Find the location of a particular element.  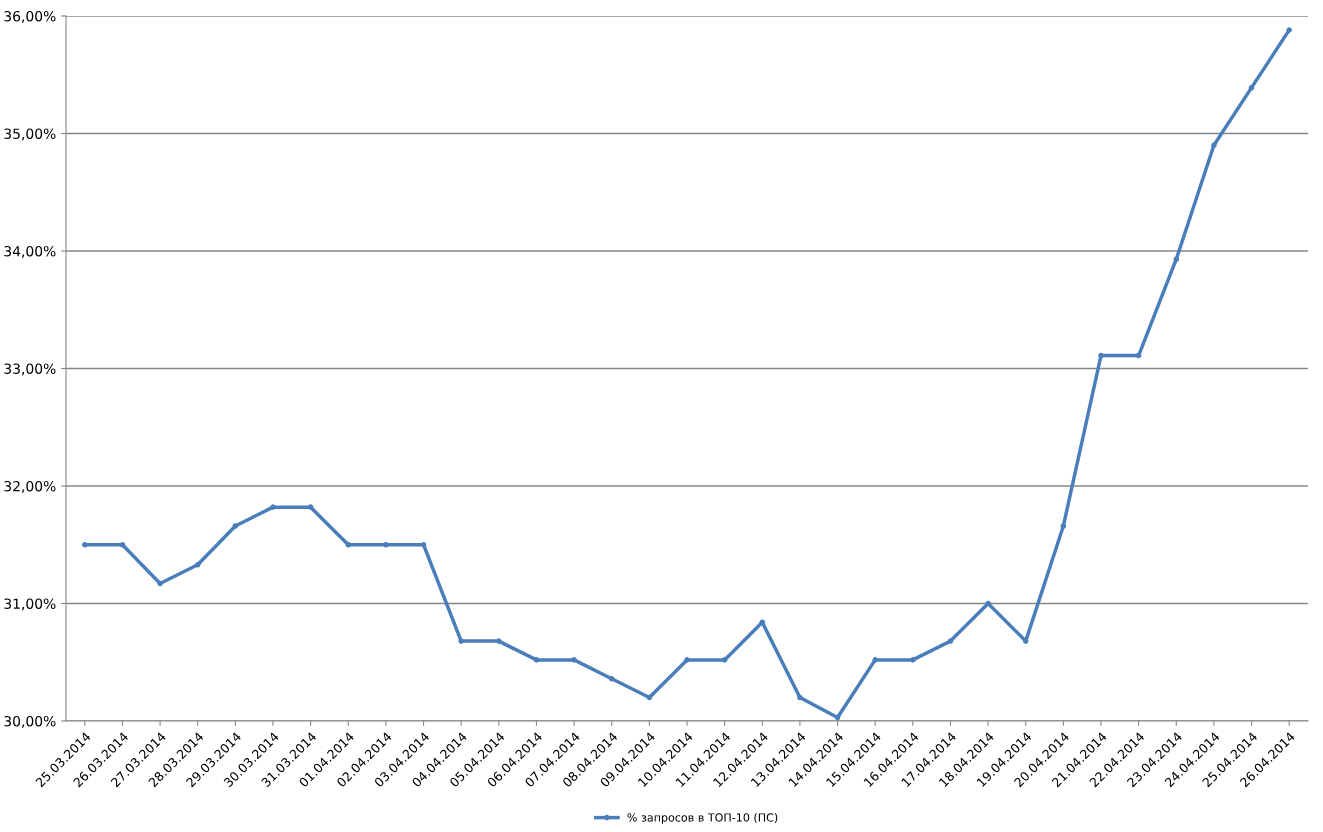

y-tick-label: 32,00% is located at coordinates (30, 486).